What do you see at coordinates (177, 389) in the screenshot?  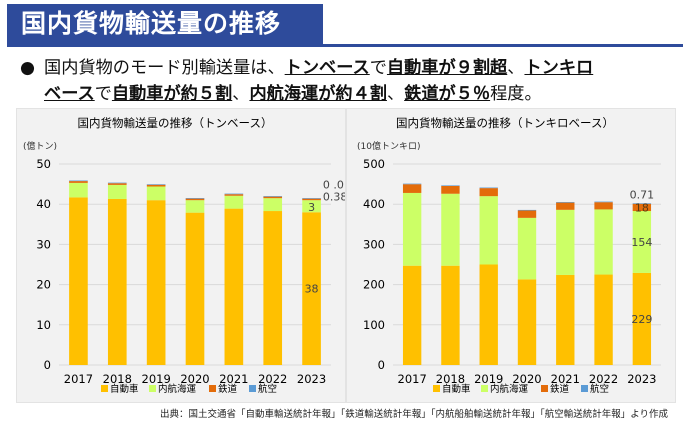 I see `legend-label: 内航海運` at bounding box center [177, 389].